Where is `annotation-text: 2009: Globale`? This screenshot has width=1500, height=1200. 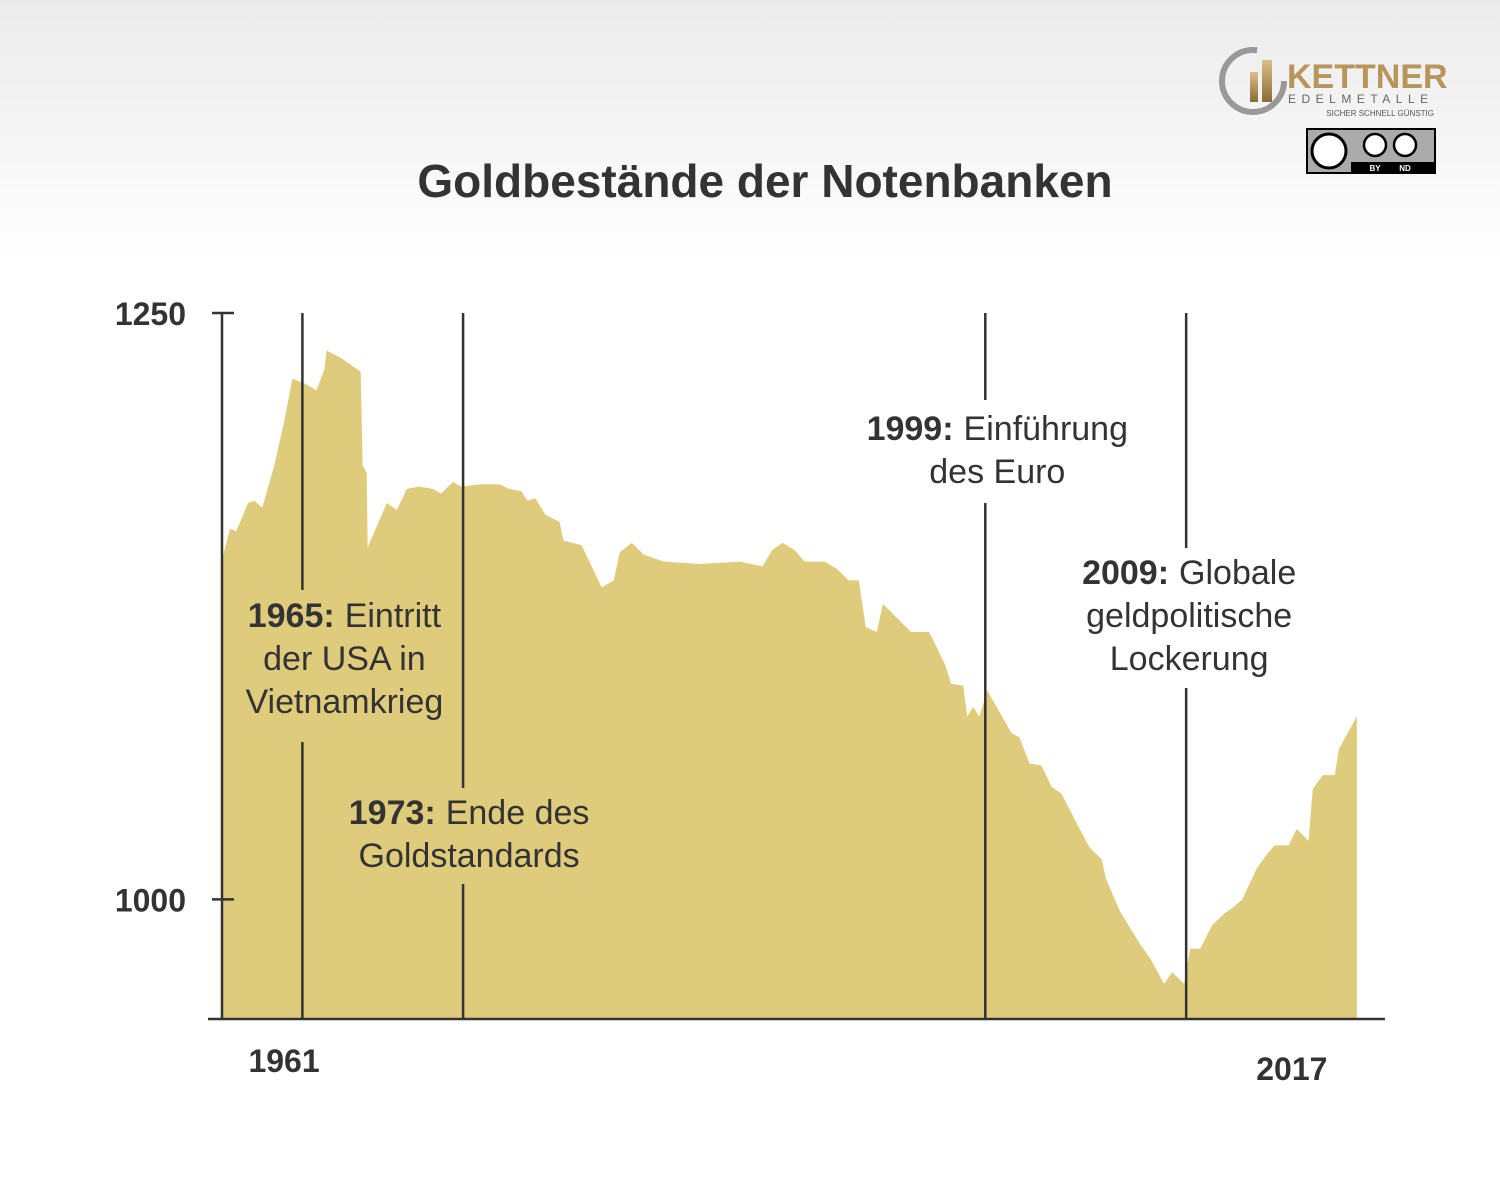
annotation-text: 2009: Globale is located at coordinates (1189, 573).